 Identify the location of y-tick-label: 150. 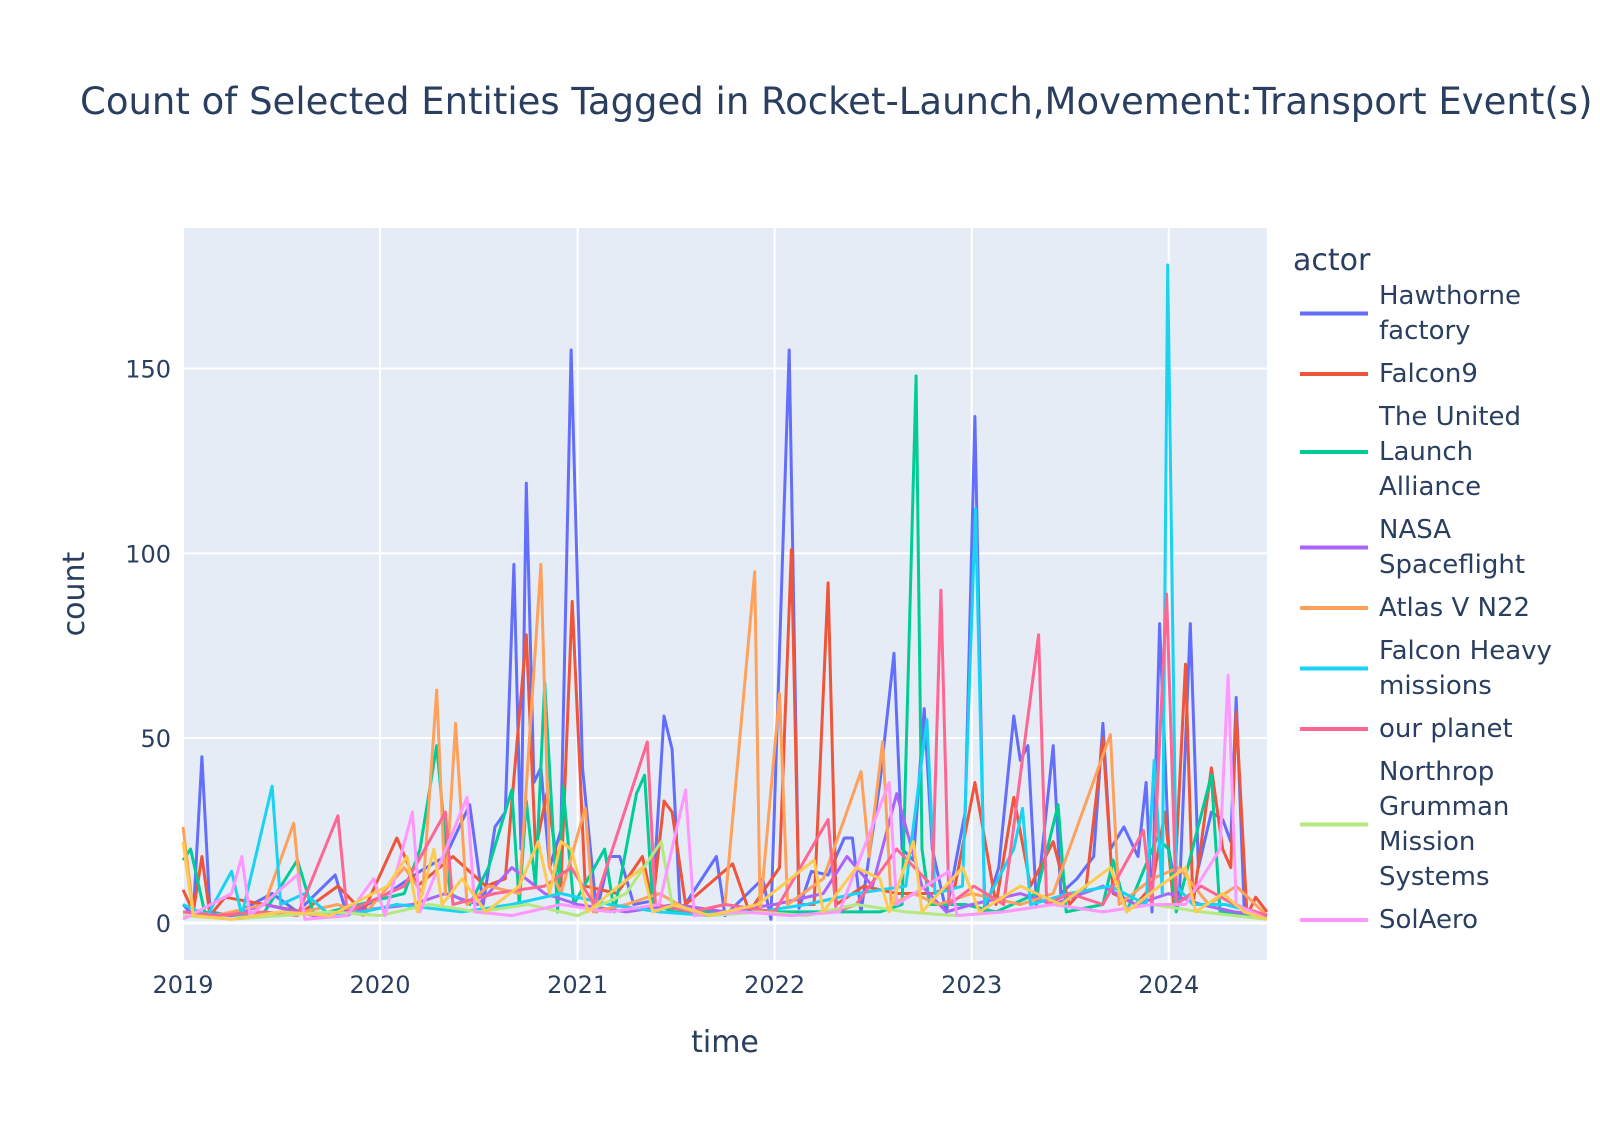
(148, 369).